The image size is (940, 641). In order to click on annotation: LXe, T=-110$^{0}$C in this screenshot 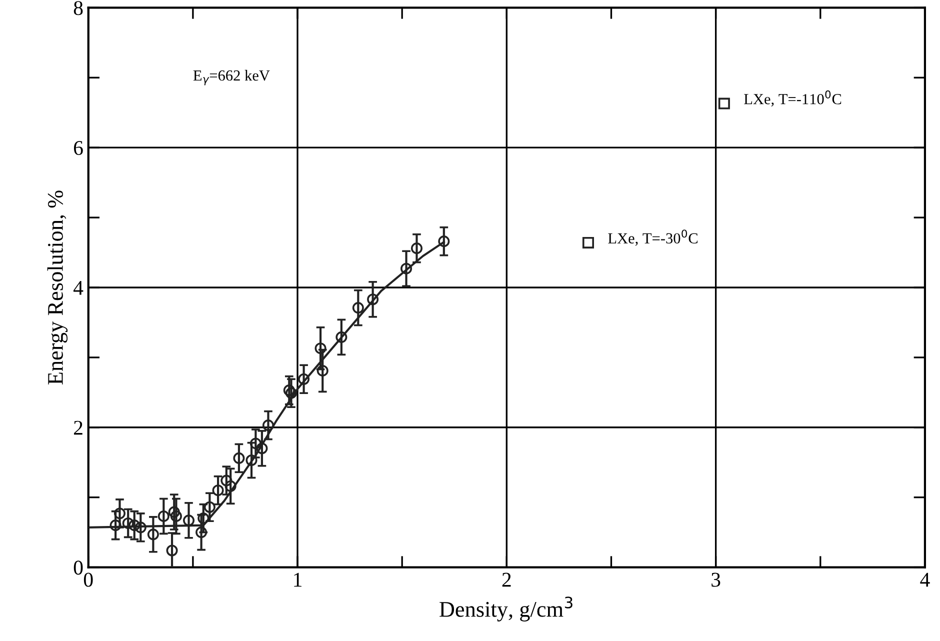, I will do `click(793, 98)`.